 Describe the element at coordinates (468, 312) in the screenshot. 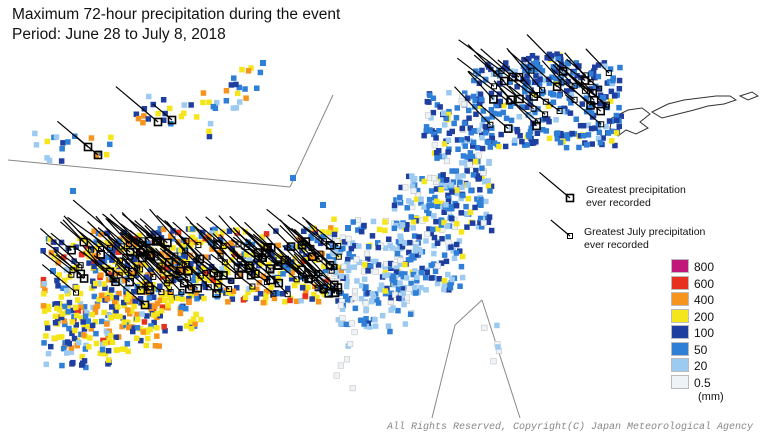

I see `inset-divider-line` at that location.